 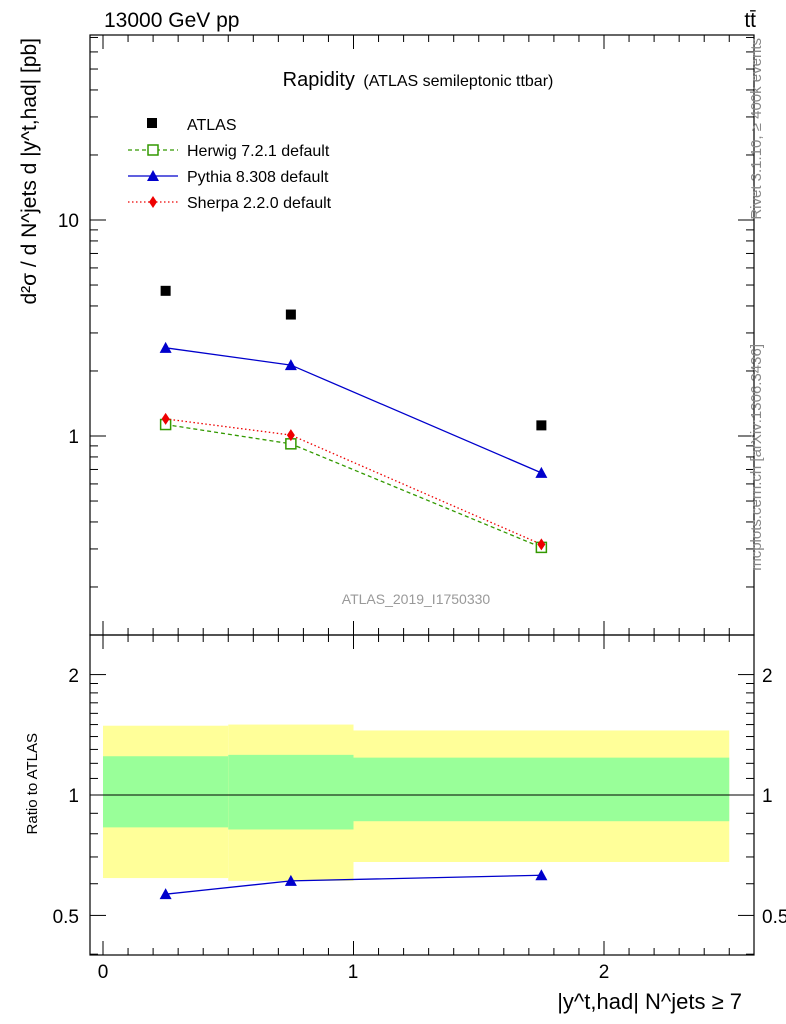 What do you see at coordinates (750, 20) in the screenshot?
I see `process-label: tt̄` at bounding box center [750, 20].